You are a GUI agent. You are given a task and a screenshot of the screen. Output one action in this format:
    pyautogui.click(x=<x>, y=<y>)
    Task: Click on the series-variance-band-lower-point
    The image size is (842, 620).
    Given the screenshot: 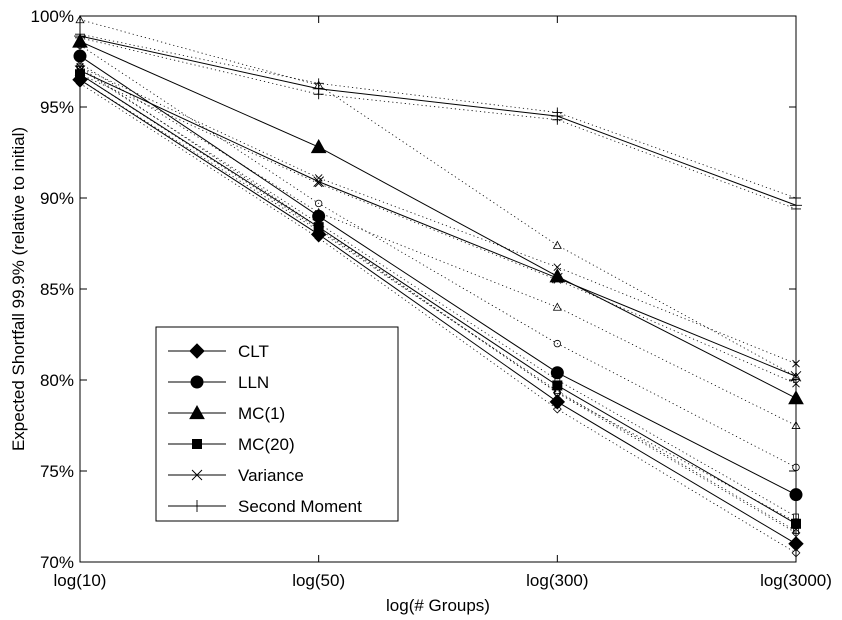 What is the action you would take?
    pyautogui.click(x=318, y=183)
    